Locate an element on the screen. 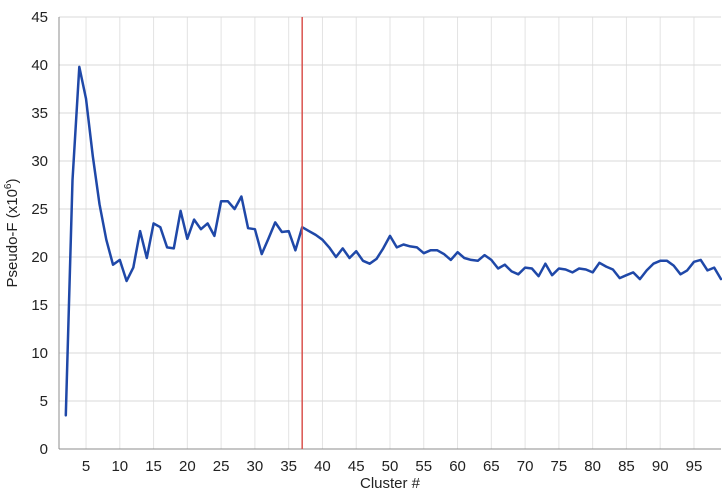  x-tick-label: 60 is located at coordinates (457, 466).